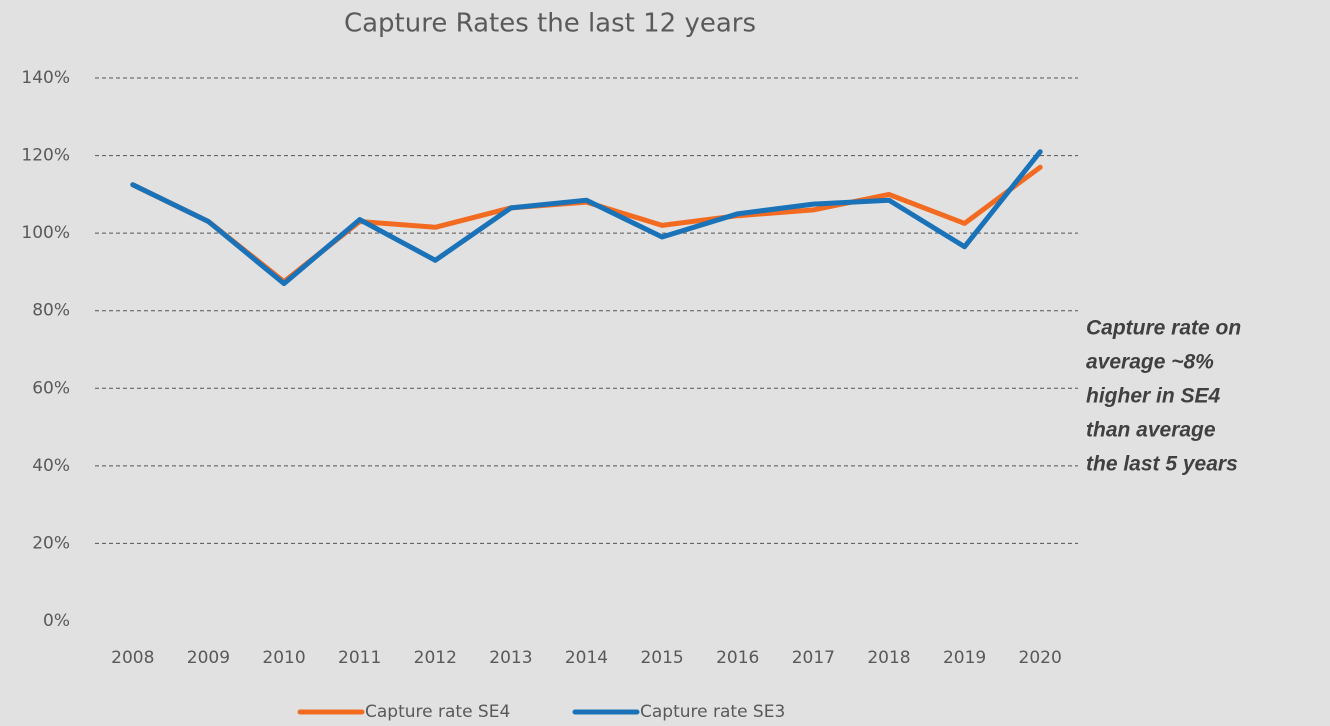 This screenshot has width=1330, height=726. What do you see at coordinates (1040, 658) in the screenshot?
I see `x-tick-label: 2020` at bounding box center [1040, 658].